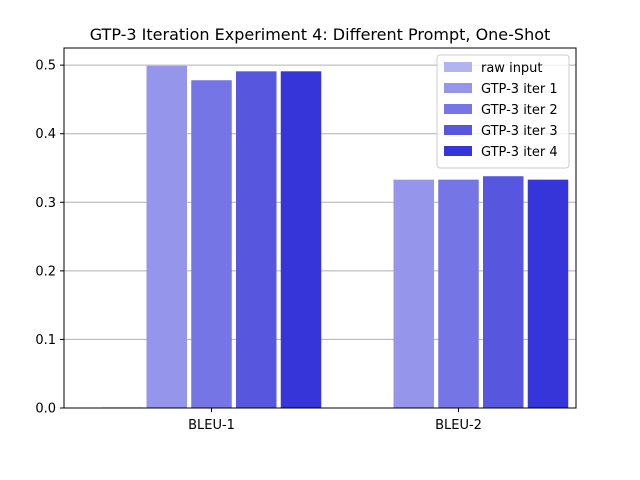 The image size is (640, 480). Describe the element at coordinates (519, 152) in the screenshot. I see `legend-label: GTP-3 iter 4` at that location.